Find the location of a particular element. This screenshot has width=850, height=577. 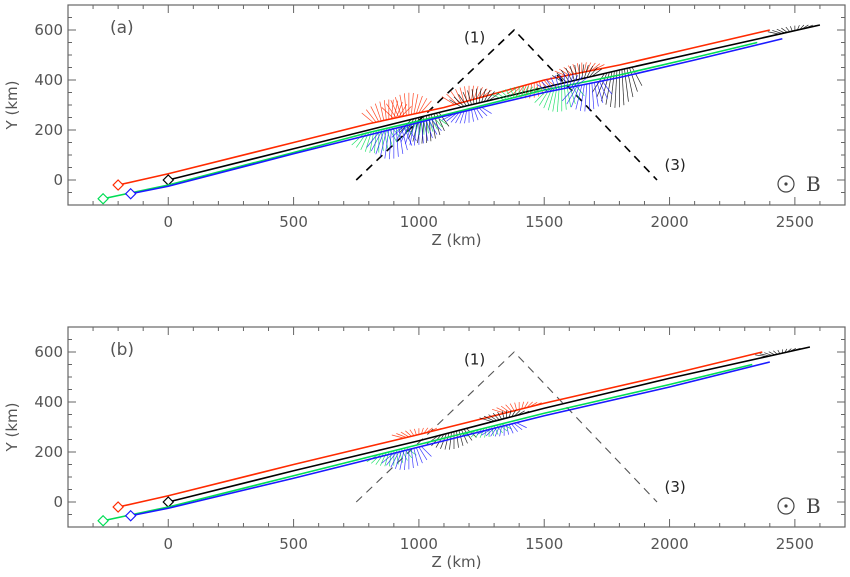

y-tick-label: 0 is located at coordinates (58, 180).